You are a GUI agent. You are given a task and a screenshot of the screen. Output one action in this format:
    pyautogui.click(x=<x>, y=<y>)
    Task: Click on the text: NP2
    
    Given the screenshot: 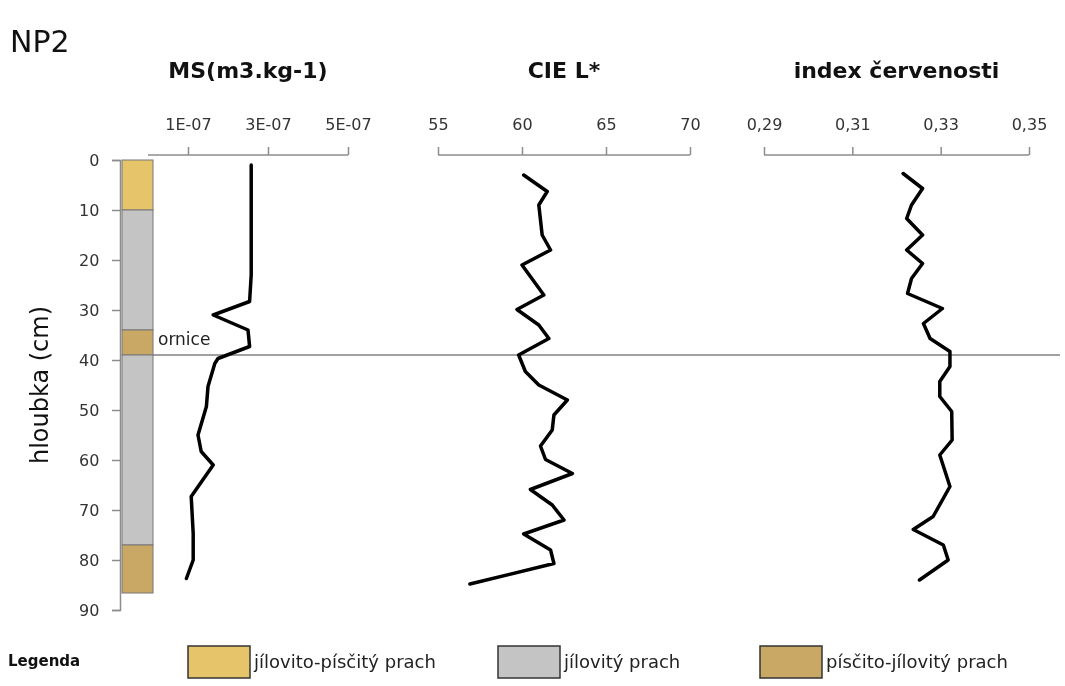 What is the action you would take?
    pyautogui.click(x=40, y=41)
    